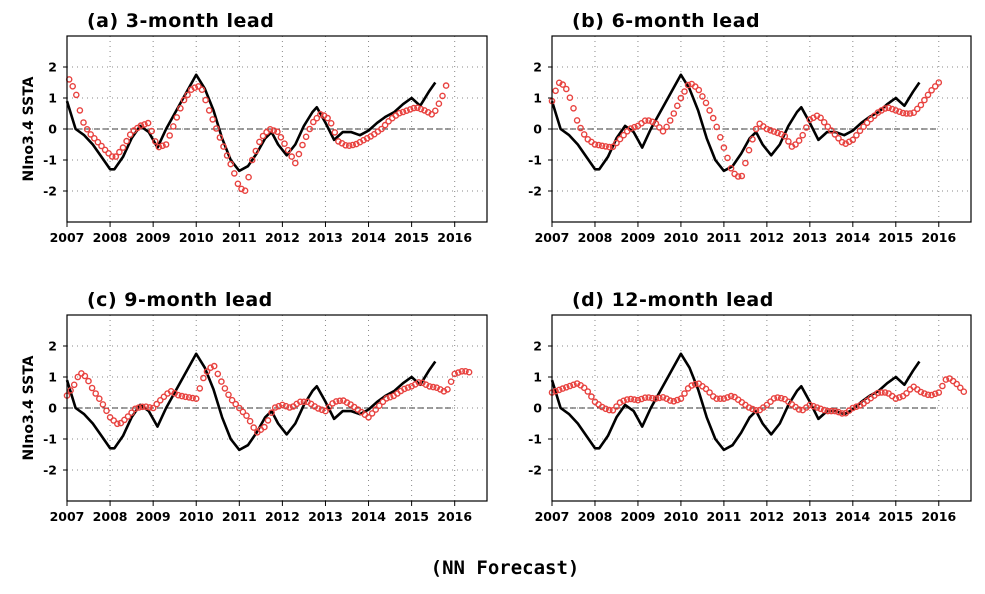 The width and height of the screenshot is (985, 594). Describe the element at coordinates (852, 237) in the screenshot. I see `x-tick-label: 2014` at that location.